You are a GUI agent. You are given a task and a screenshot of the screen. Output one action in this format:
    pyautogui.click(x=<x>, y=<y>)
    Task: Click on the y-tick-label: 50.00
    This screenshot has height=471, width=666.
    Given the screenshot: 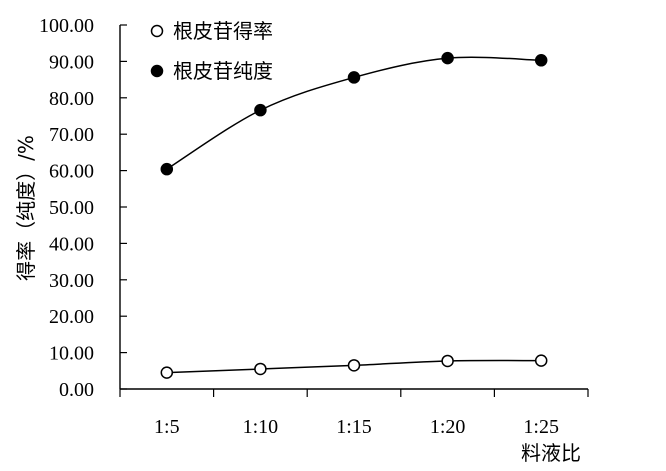 What is the action you would take?
    pyautogui.click(x=71, y=208)
    